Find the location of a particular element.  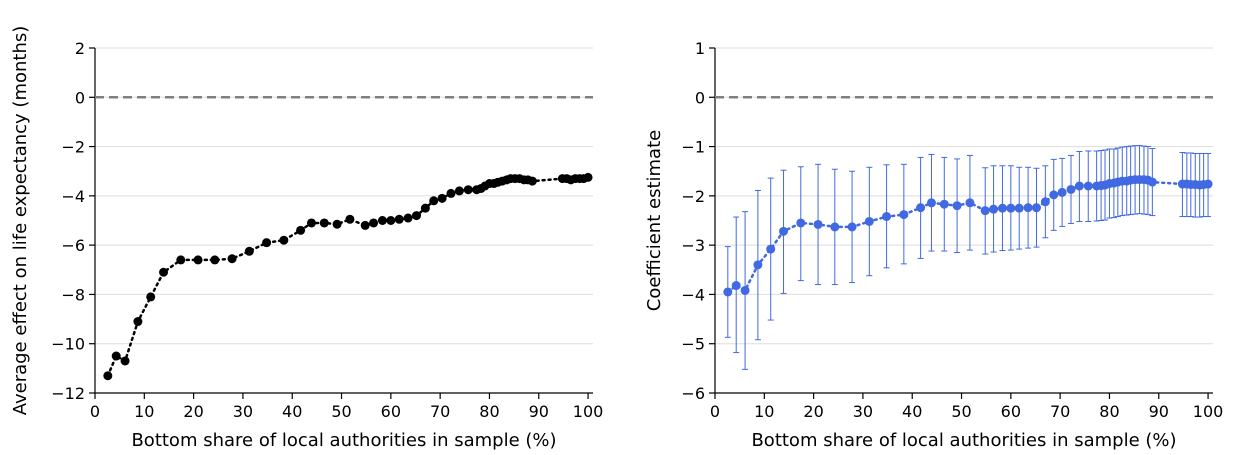

y-tick-label: −10 is located at coordinates (68, 344).